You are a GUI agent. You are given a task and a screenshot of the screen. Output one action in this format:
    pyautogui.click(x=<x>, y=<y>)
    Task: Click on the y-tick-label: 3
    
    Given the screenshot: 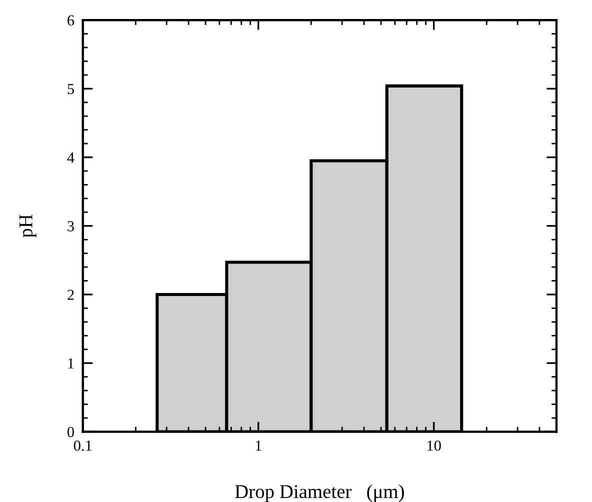 What is the action you would take?
    pyautogui.click(x=71, y=226)
    